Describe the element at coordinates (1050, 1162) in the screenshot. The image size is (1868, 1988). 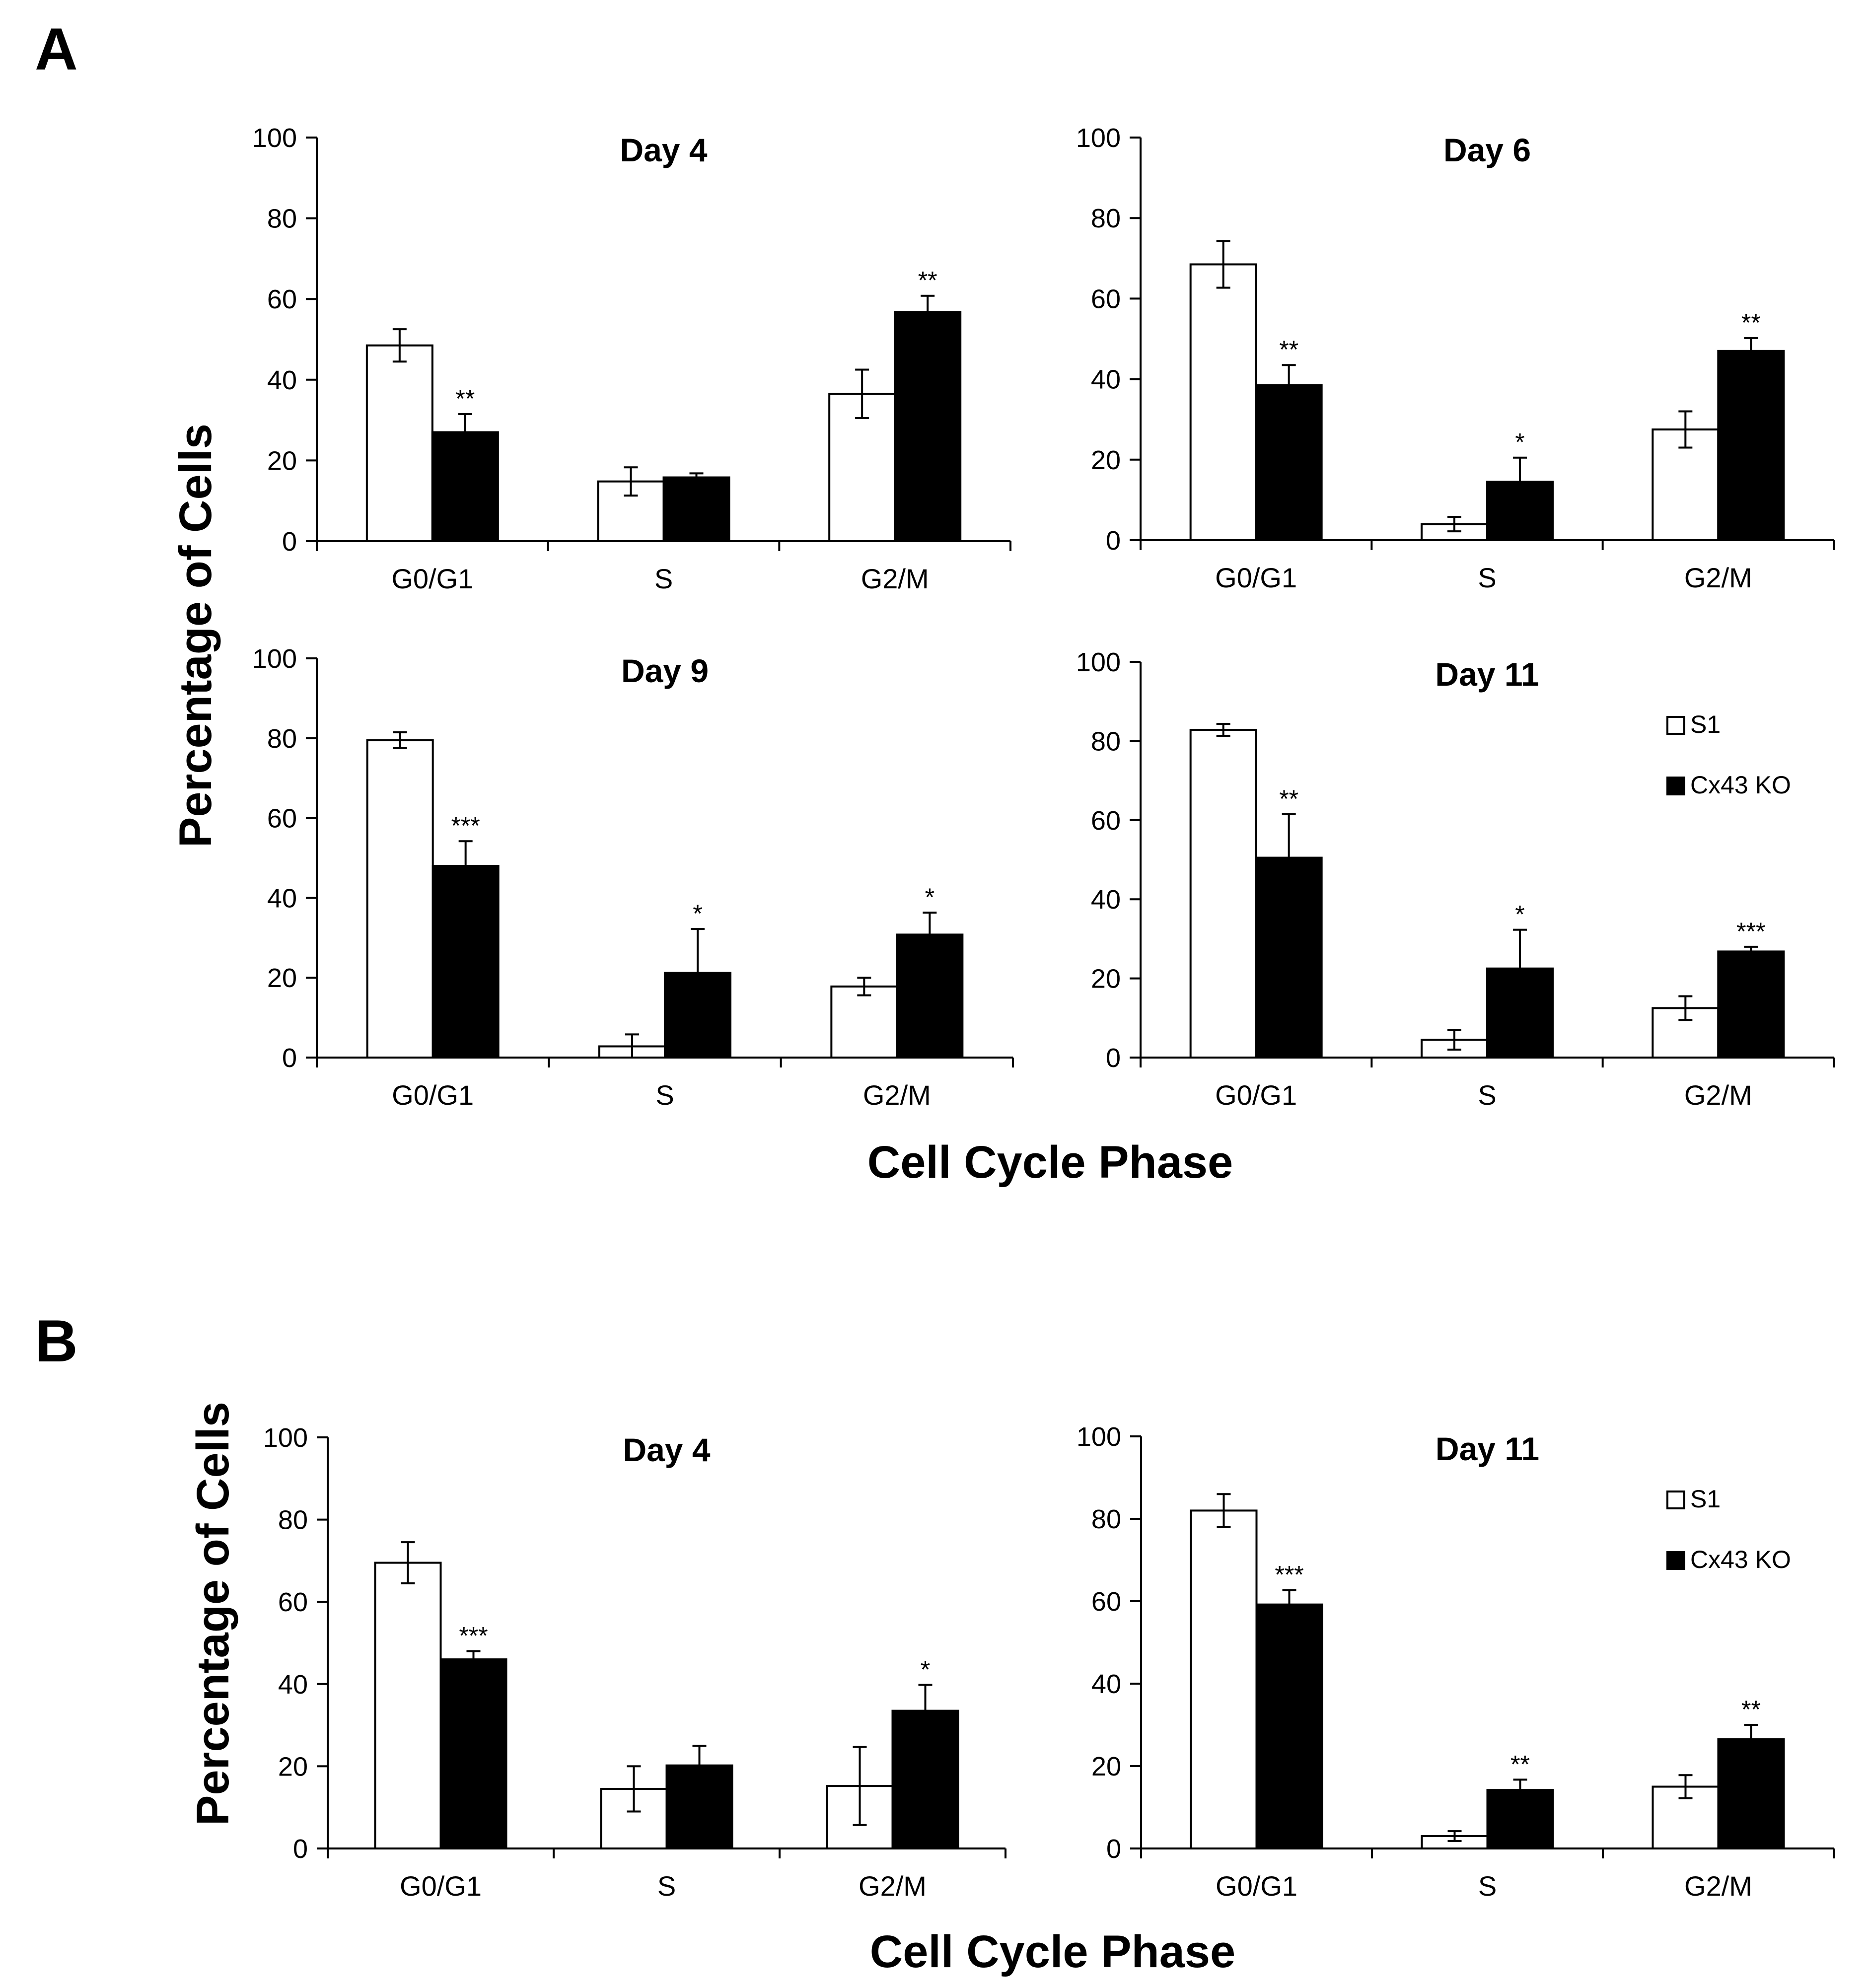
I see `panel-a-x-axis-label: Cell Cycle Phase` at that location.